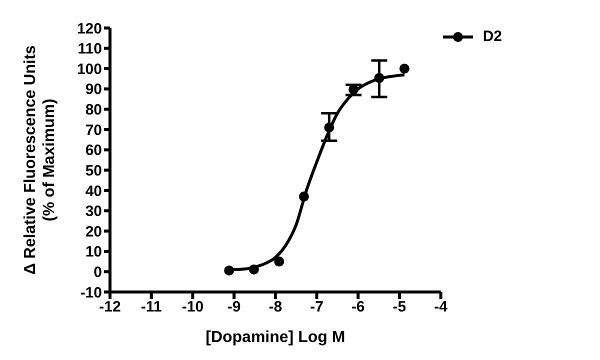 This screenshot has height=360, width=600. I want to click on x-tick-label: -10, so click(193, 307).